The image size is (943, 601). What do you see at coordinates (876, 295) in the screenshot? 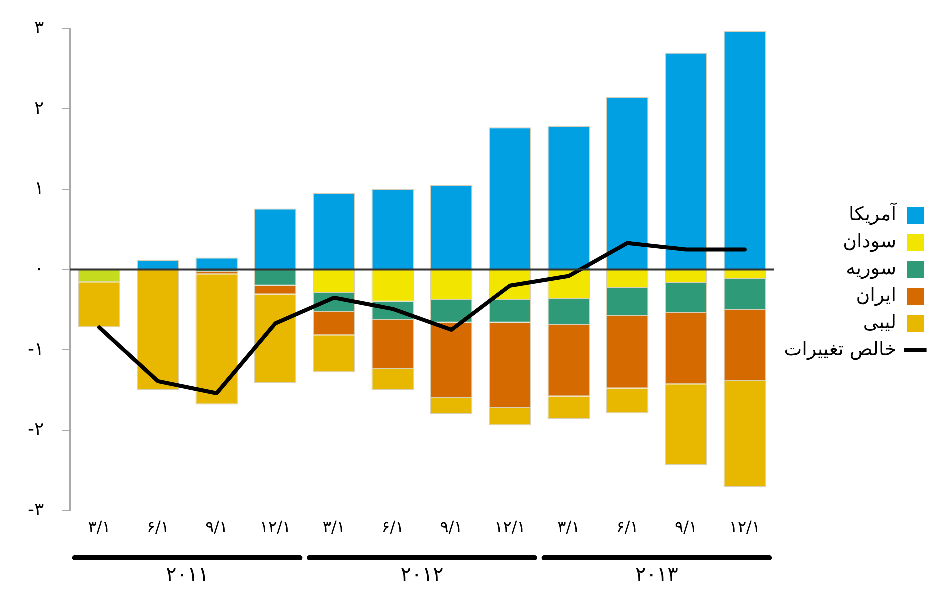
I see `legend-label: ایران` at bounding box center [876, 295].